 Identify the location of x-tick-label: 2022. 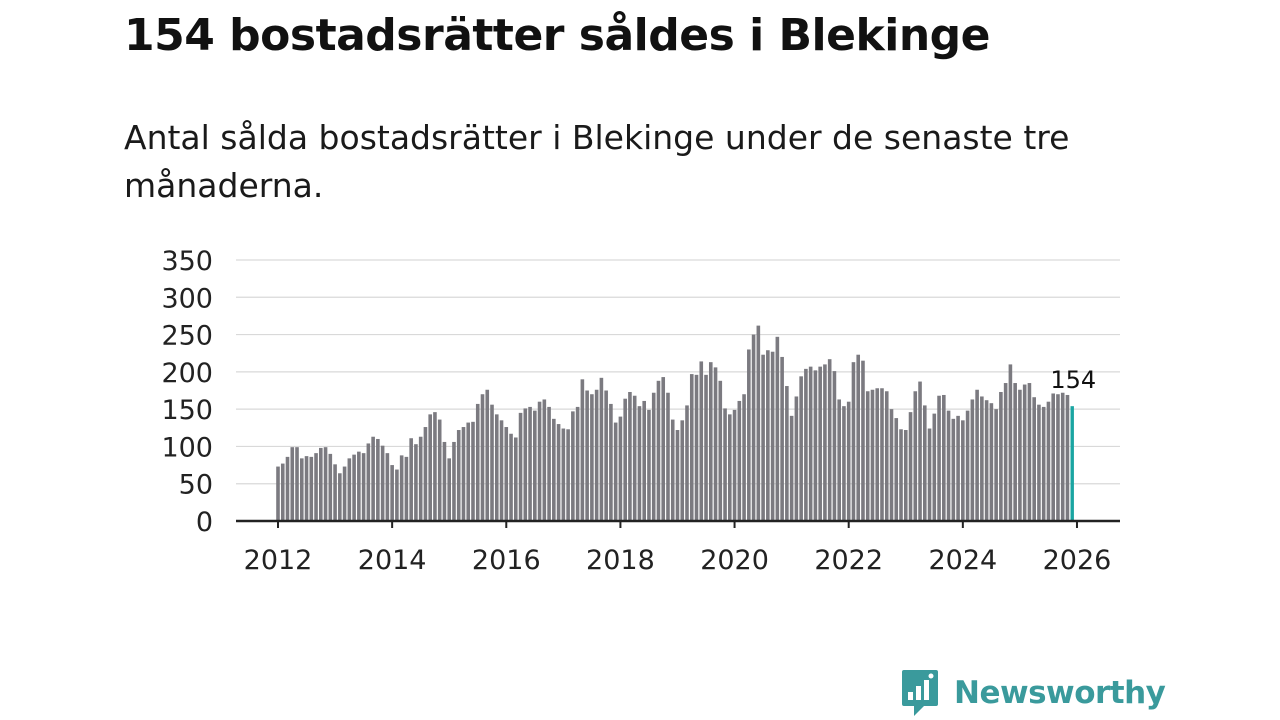
(848, 560).